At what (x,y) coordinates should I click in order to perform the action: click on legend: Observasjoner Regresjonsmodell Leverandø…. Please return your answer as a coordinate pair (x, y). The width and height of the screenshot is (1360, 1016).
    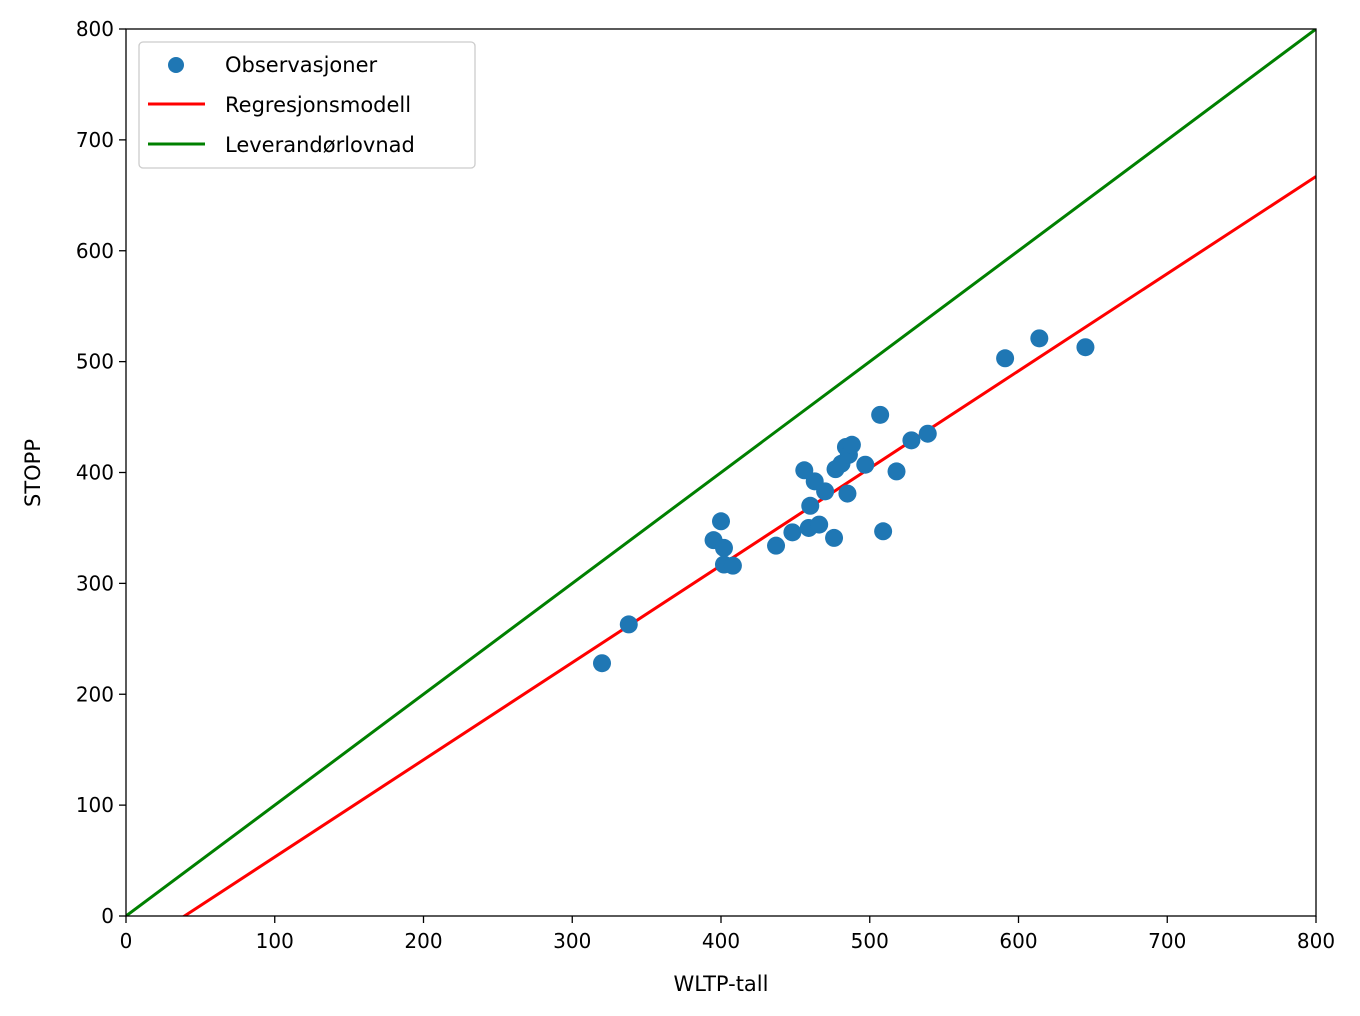
    Looking at the image, I should click on (307, 105).